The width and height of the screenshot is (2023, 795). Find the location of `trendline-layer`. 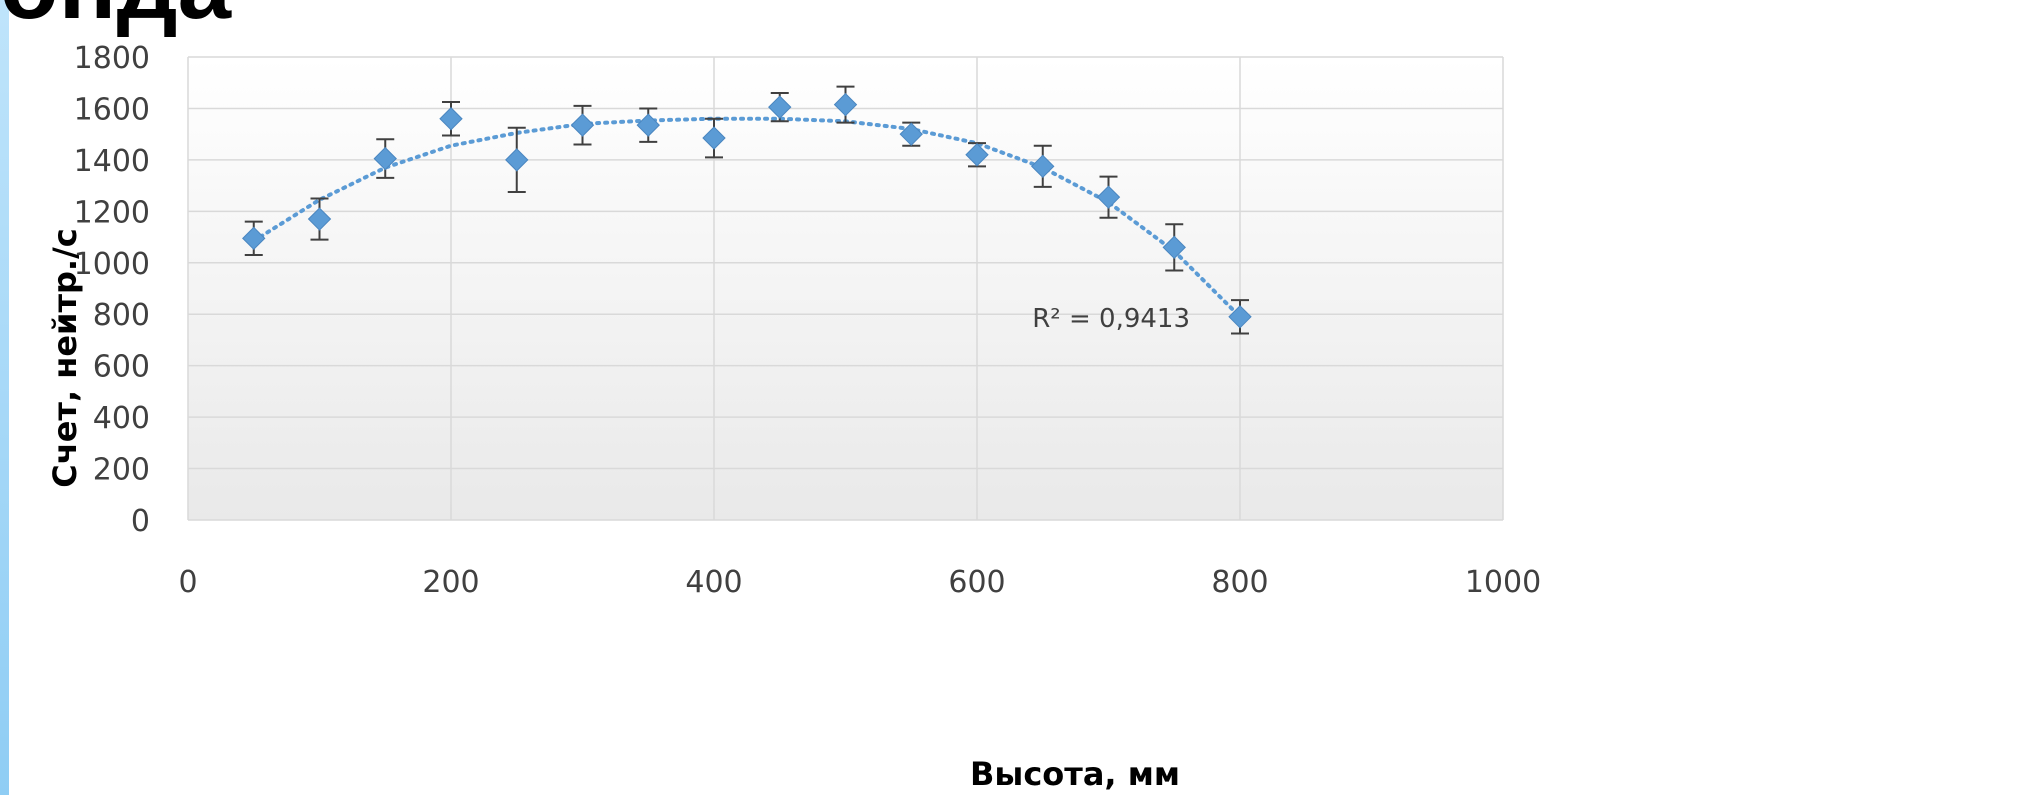

trendline-layer is located at coordinates (746, 217).